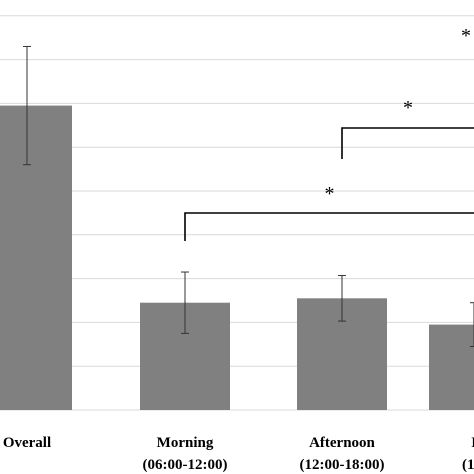  Describe the element at coordinates (472, 443) in the screenshot. I see `x-tick-label-evening-line1: I` at that location.